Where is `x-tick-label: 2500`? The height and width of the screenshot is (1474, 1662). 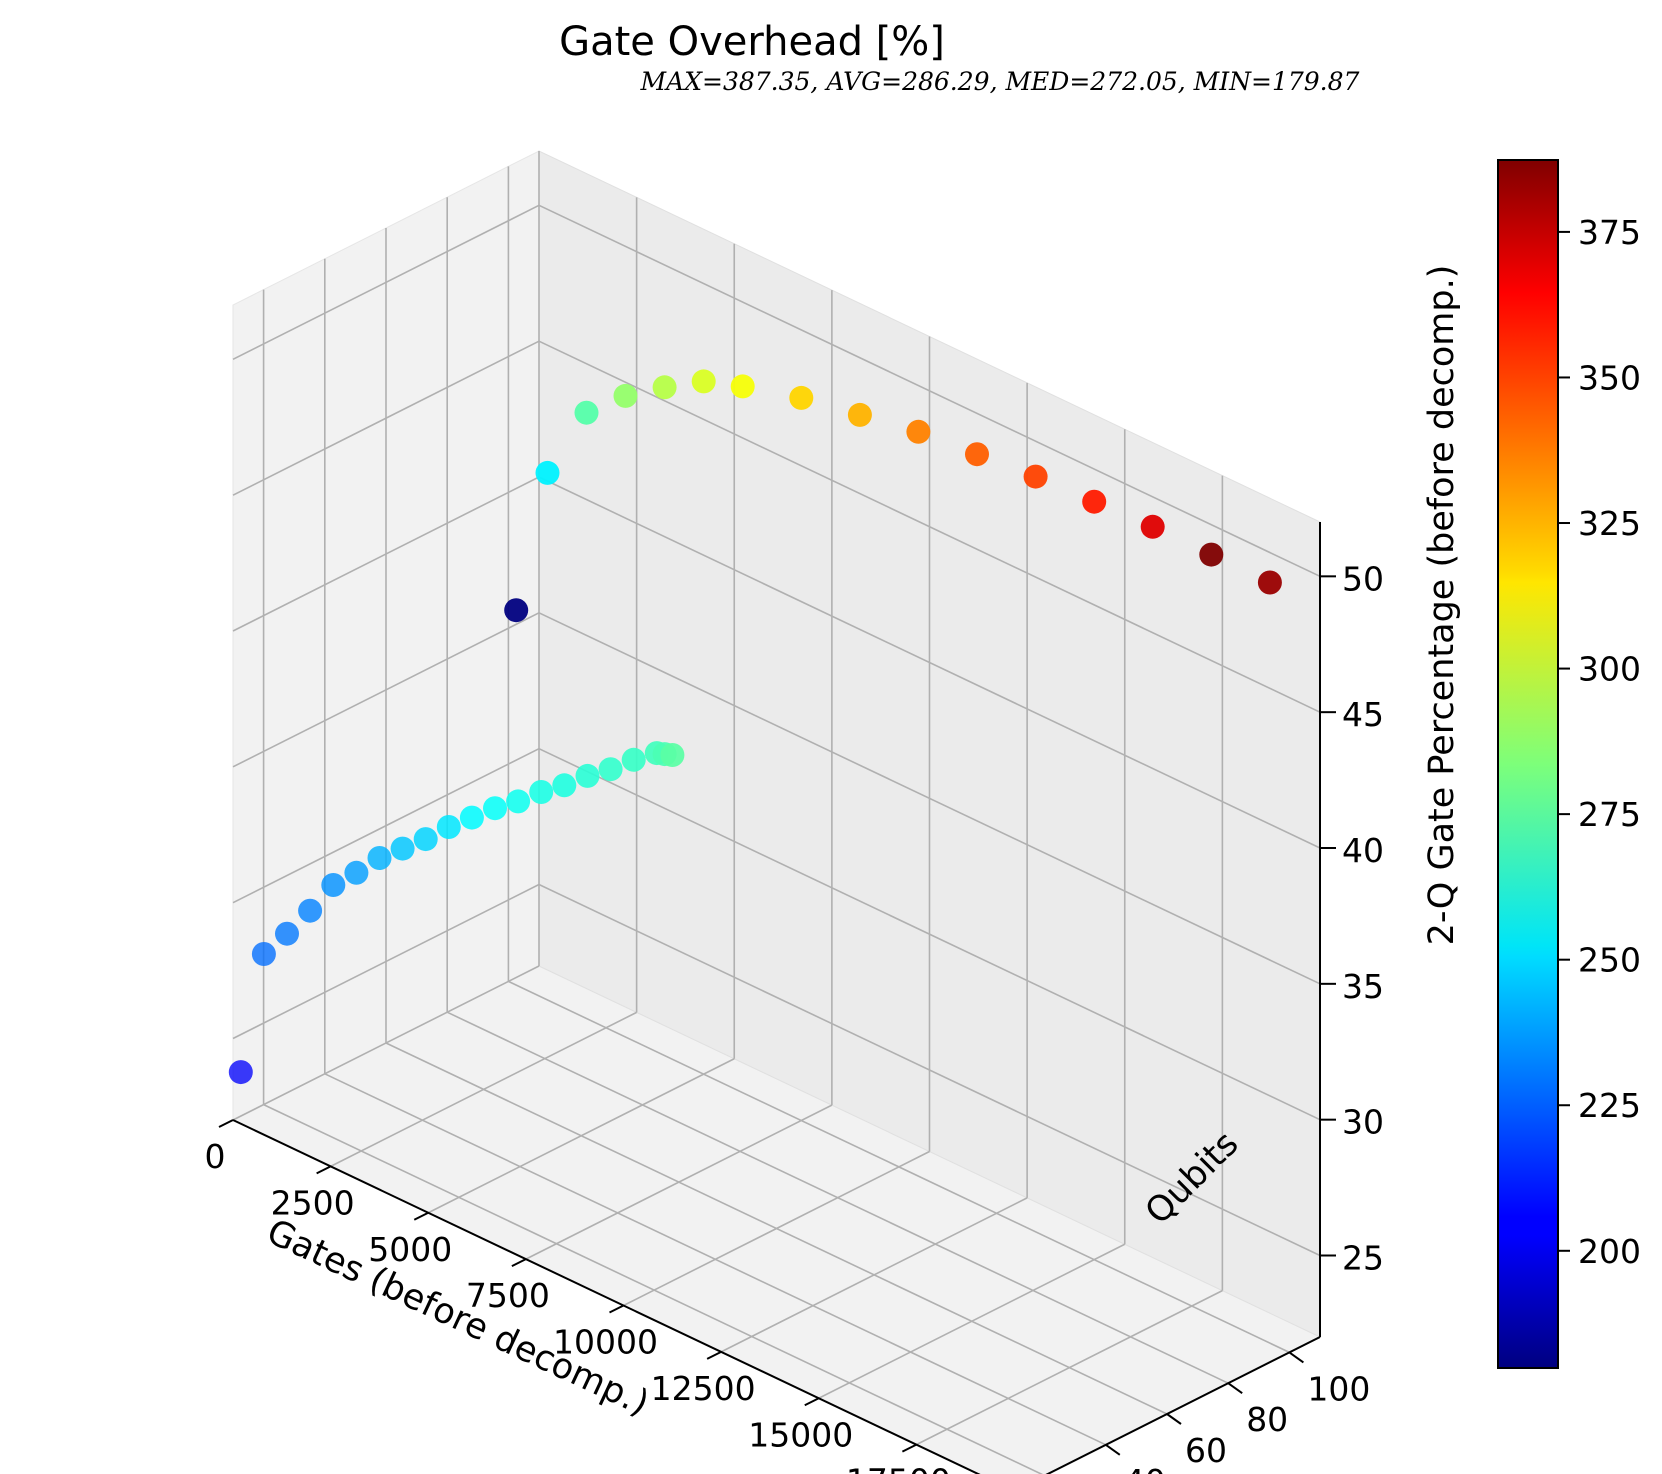
x-tick-label: 2500 is located at coordinates (313, 1202).